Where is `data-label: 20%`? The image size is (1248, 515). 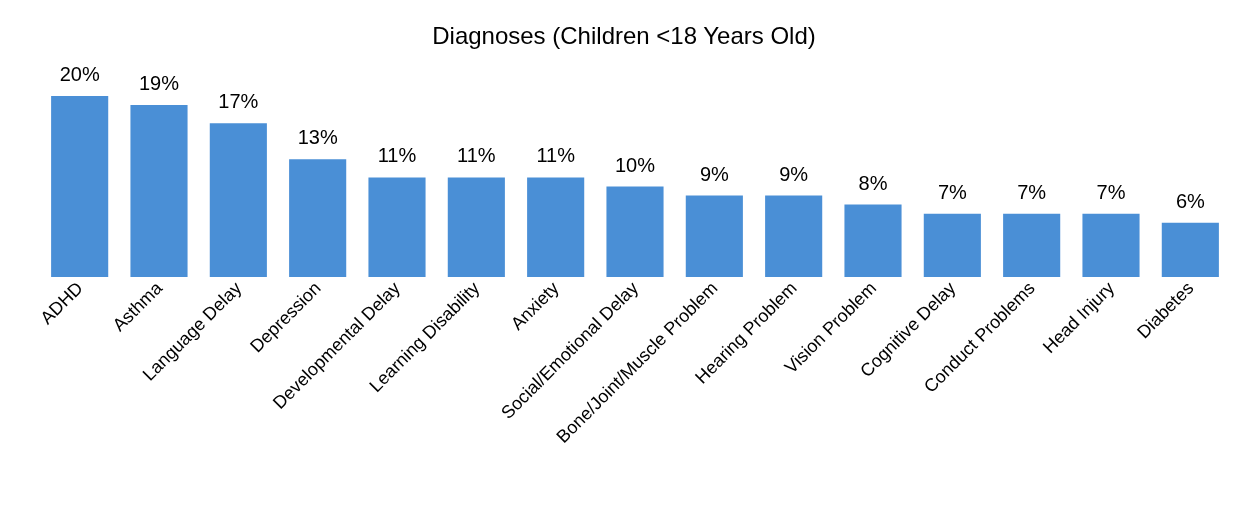
data-label: 20% is located at coordinates (79, 74).